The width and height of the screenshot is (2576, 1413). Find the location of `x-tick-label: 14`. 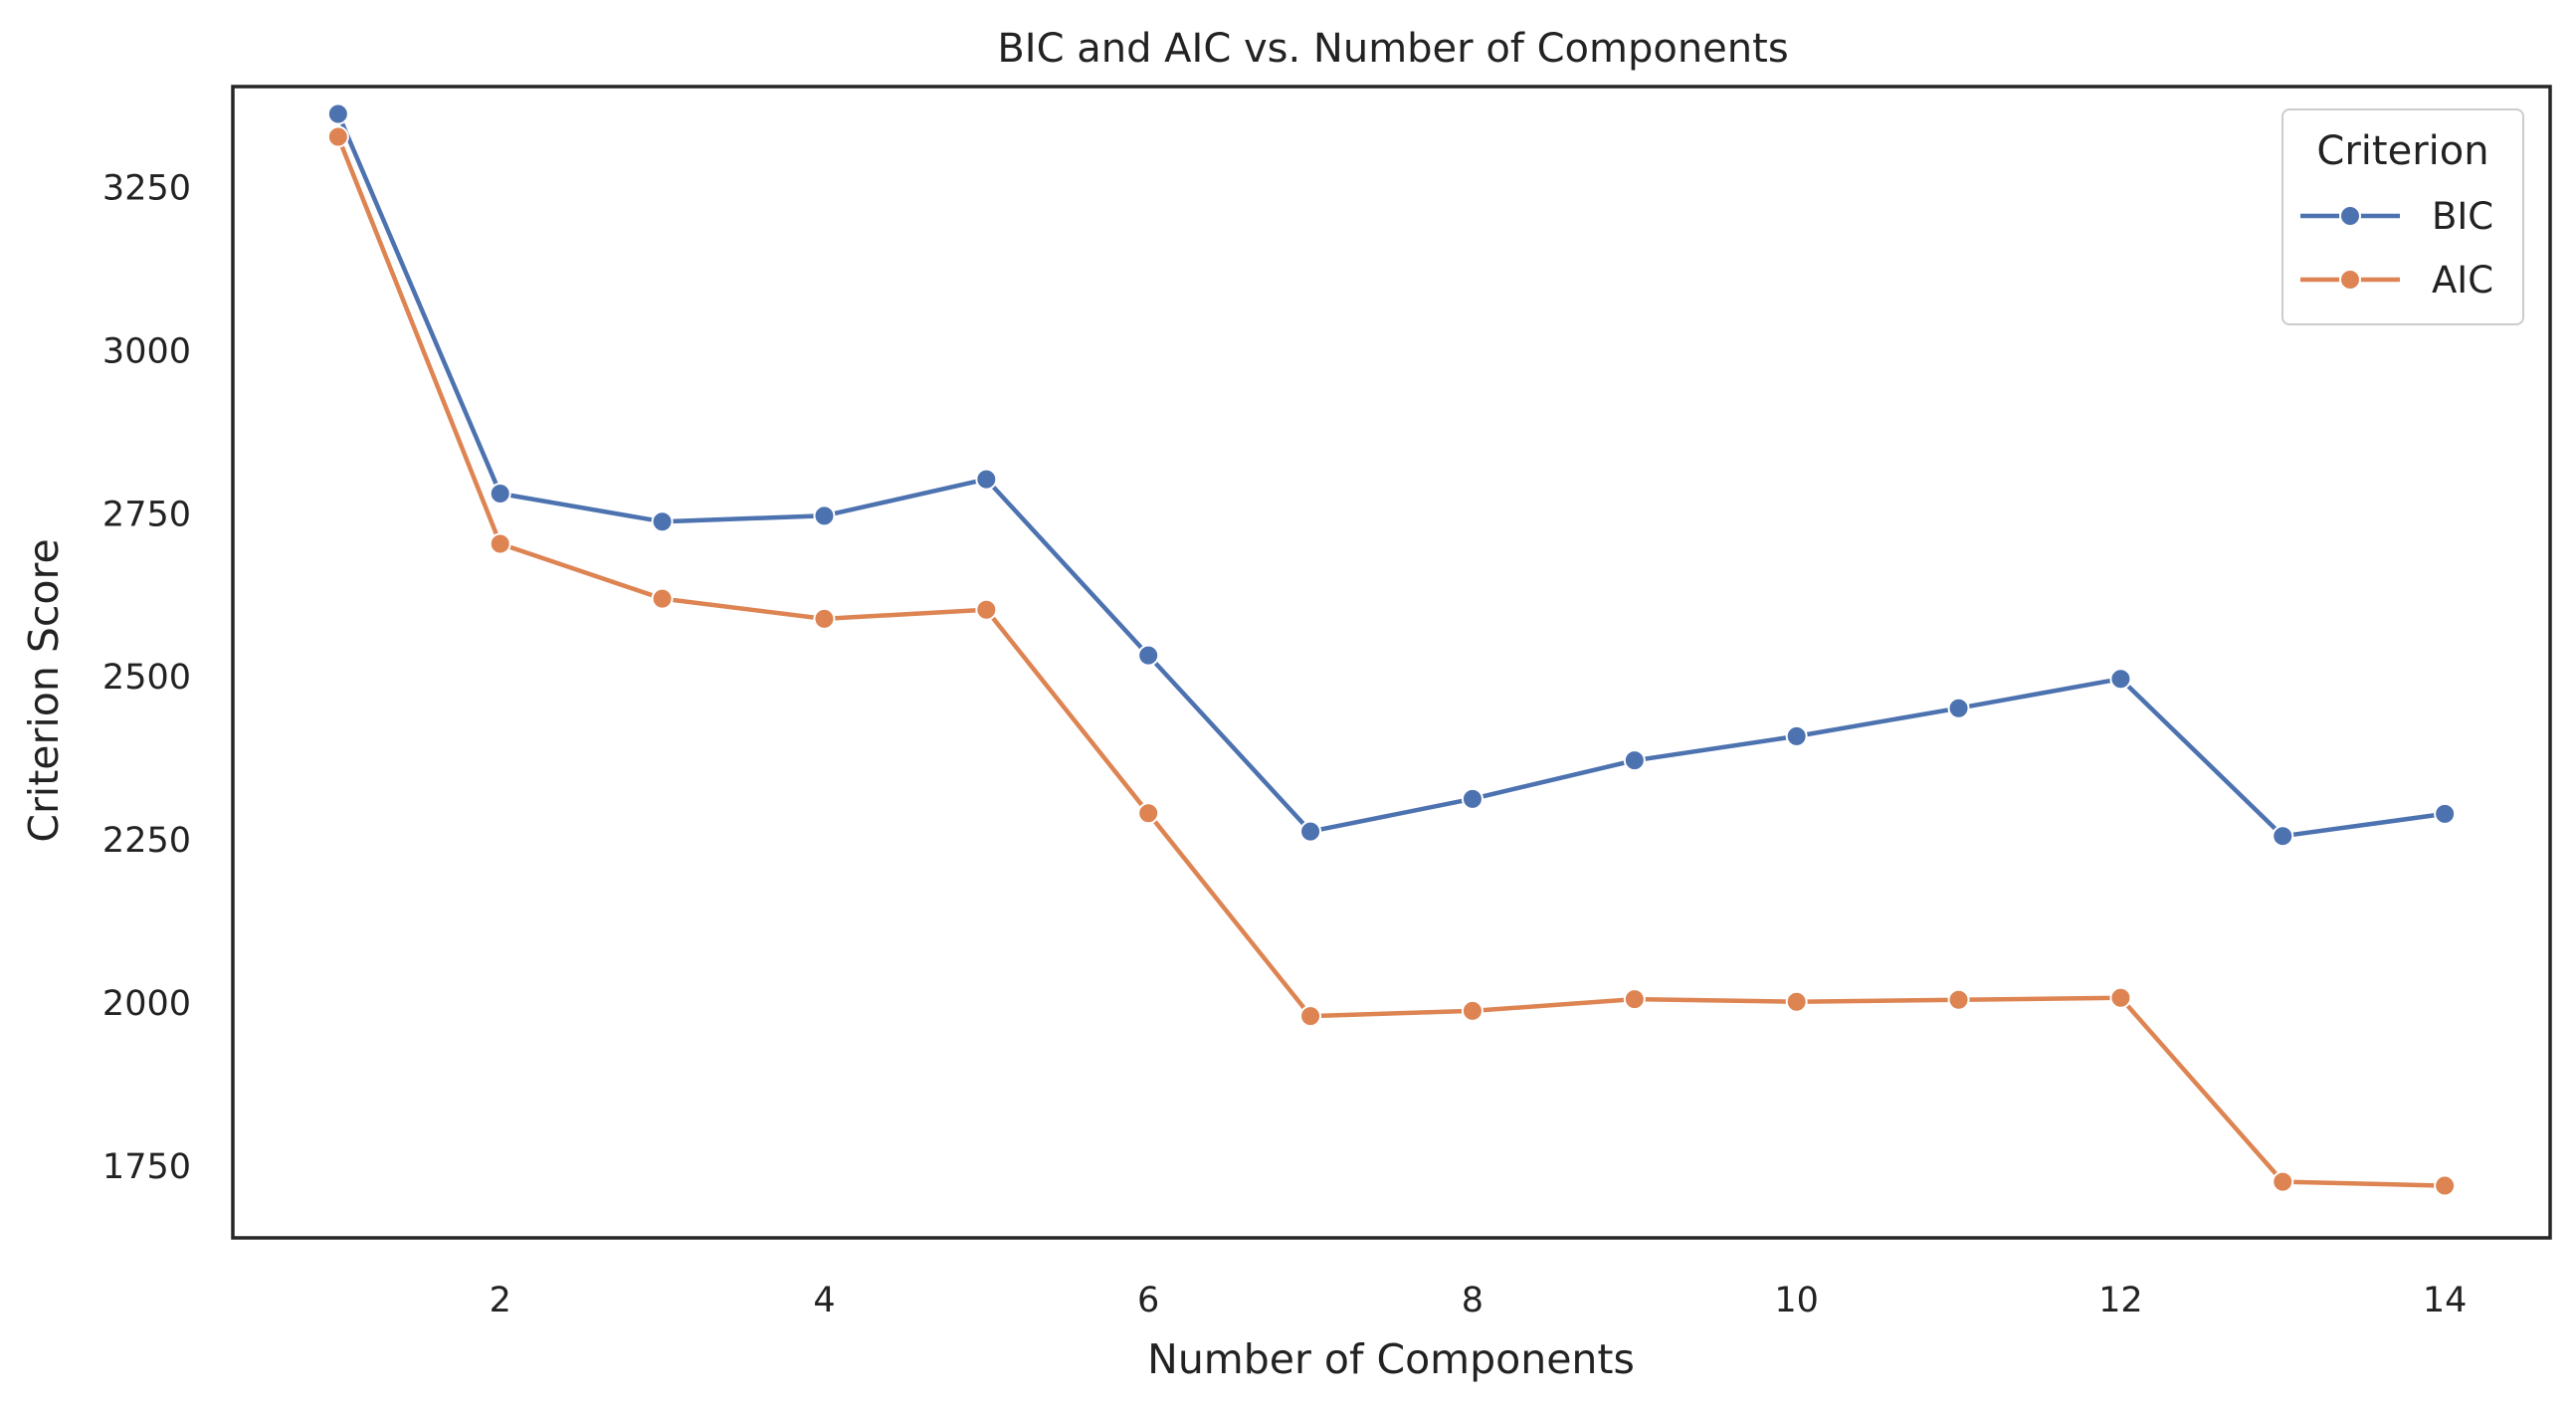

x-tick-label: 14 is located at coordinates (2445, 1300).